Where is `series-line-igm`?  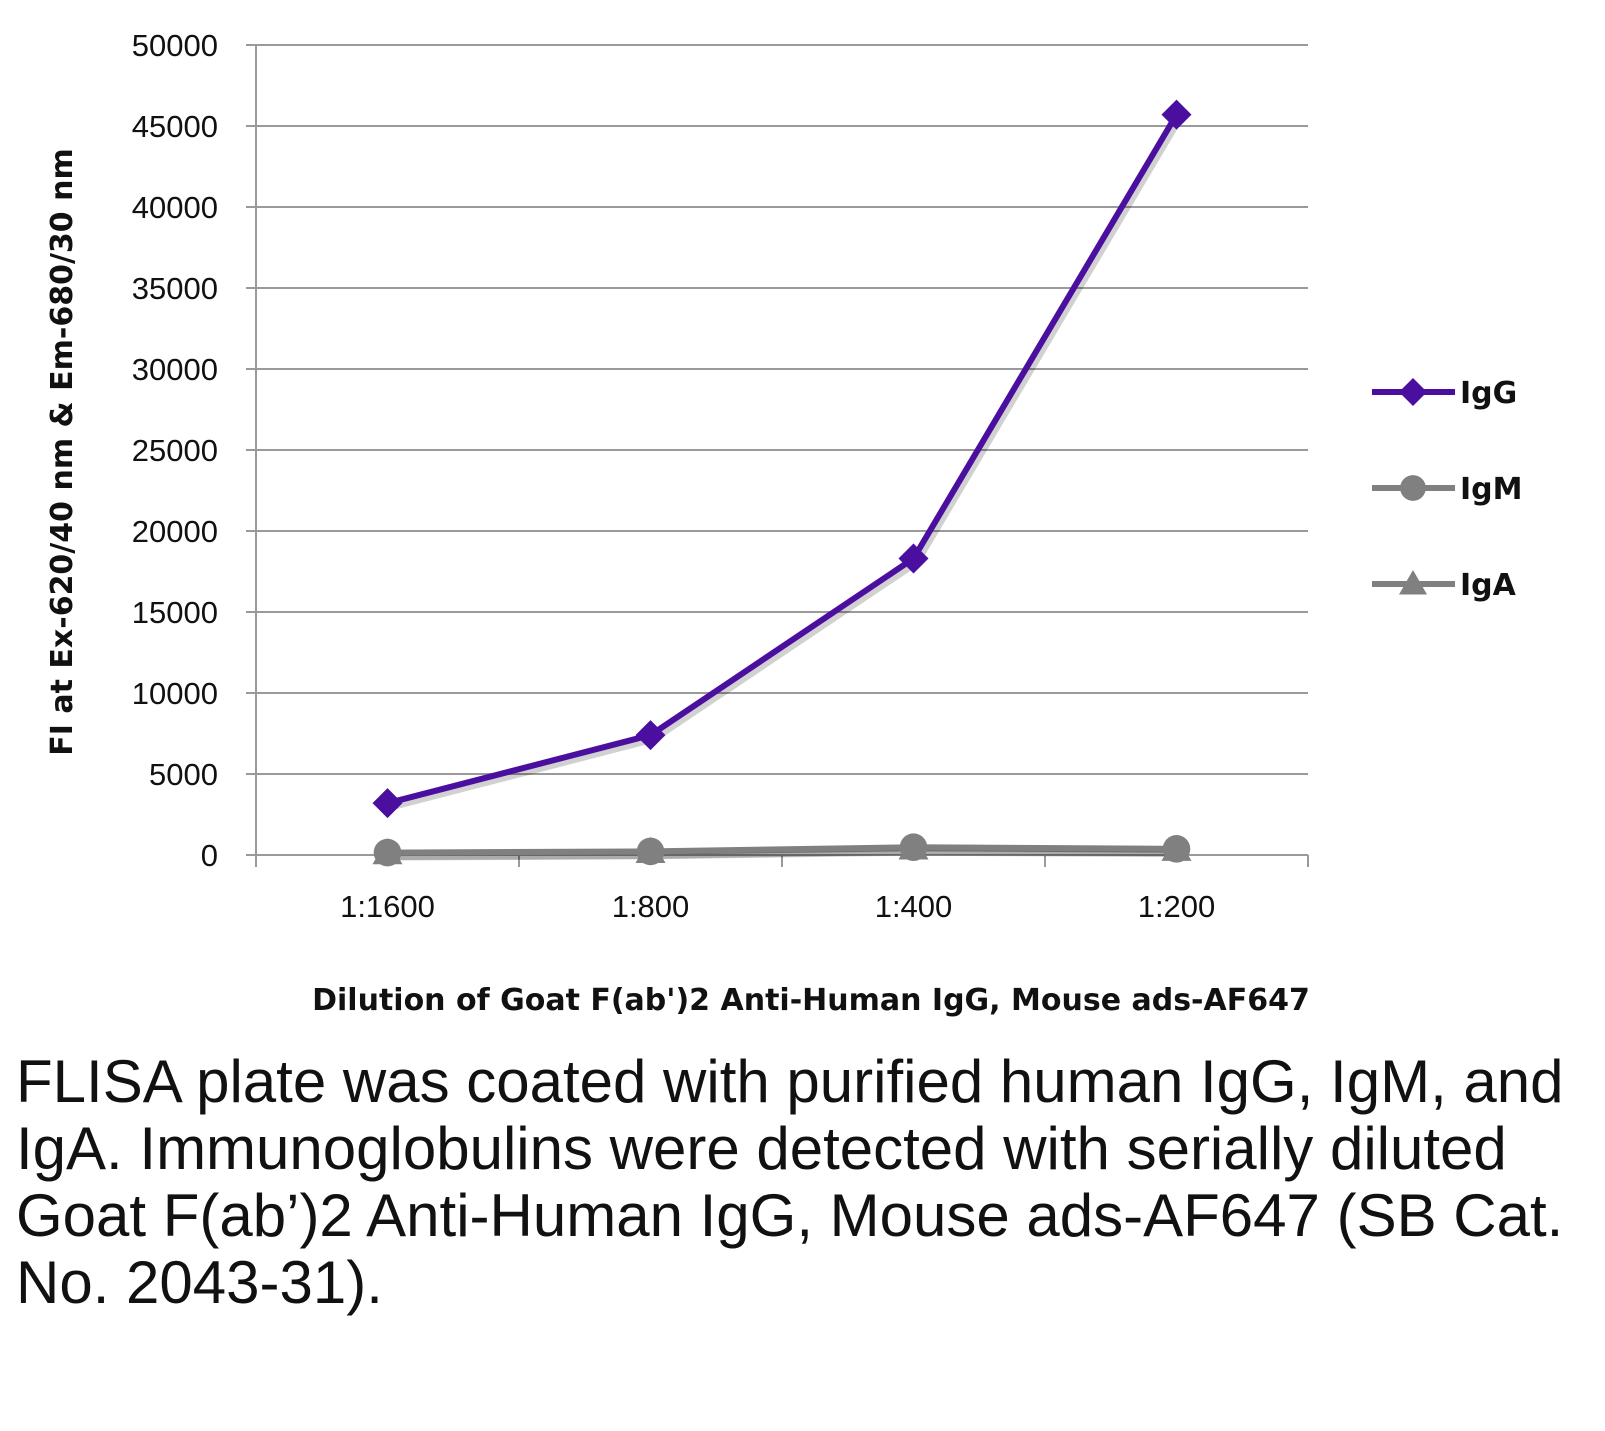 series-line-igm is located at coordinates (782, 850).